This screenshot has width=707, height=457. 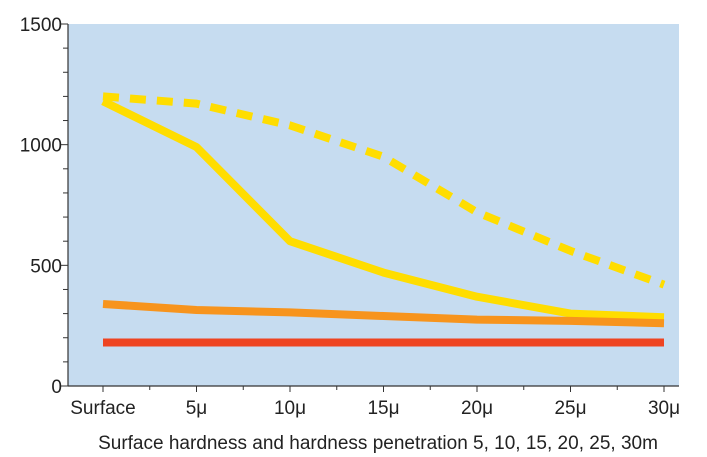 I want to click on x-tick-label: 5μ, so click(x=197, y=408).